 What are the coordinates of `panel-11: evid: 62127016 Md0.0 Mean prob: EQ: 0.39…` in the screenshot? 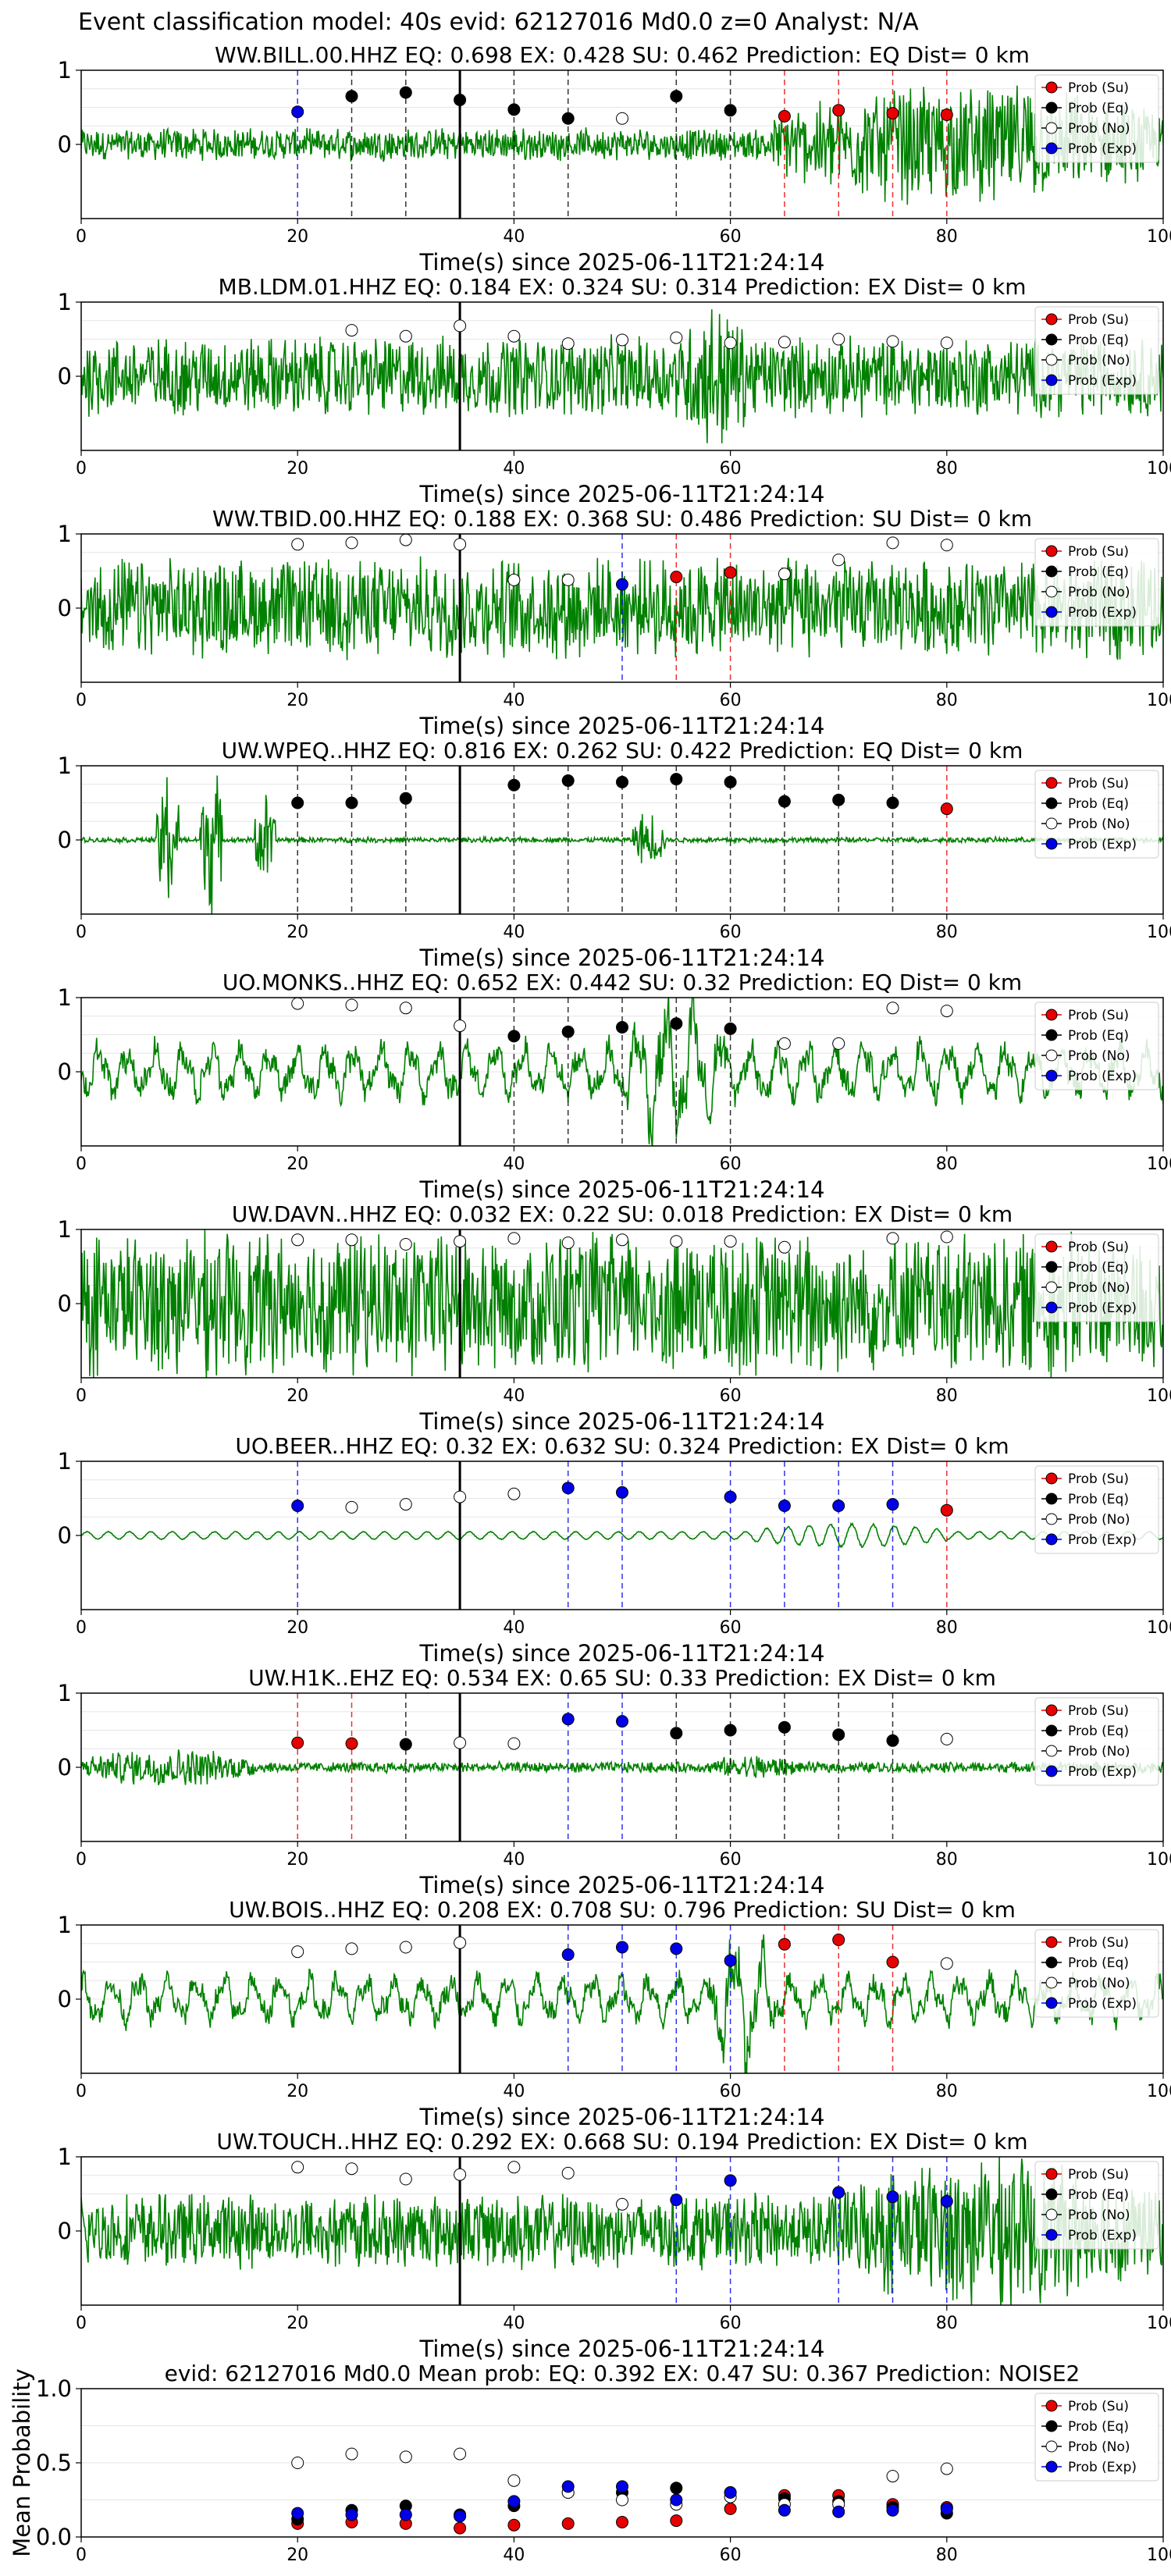 It's located at (590, 2463).